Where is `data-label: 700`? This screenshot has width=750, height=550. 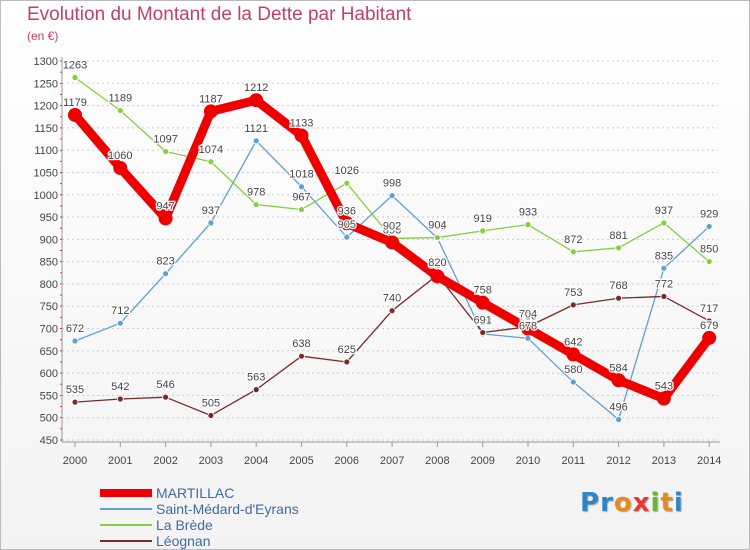 data-label: 700 is located at coordinates (528, 317).